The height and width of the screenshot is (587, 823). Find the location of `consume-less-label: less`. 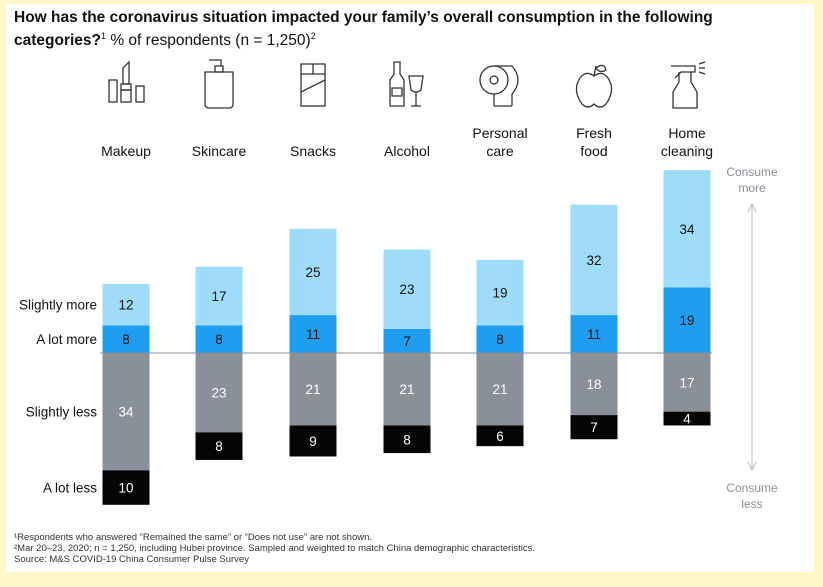

consume-less-label: less is located at coordinates (751, 504).